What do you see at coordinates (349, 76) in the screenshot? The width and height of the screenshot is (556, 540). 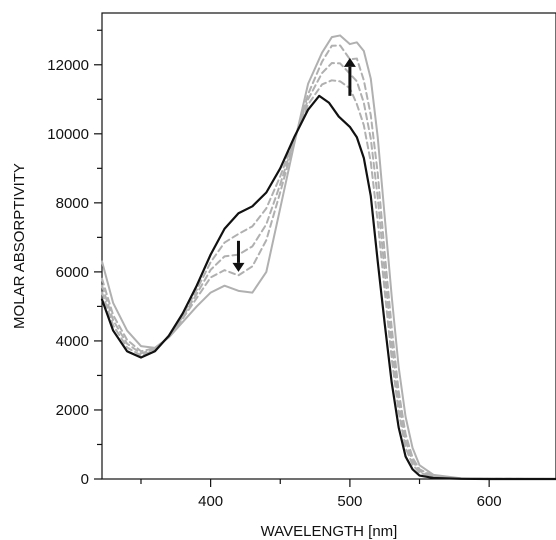 I see `arrow-up-icon` at bounding box center [349, 76].